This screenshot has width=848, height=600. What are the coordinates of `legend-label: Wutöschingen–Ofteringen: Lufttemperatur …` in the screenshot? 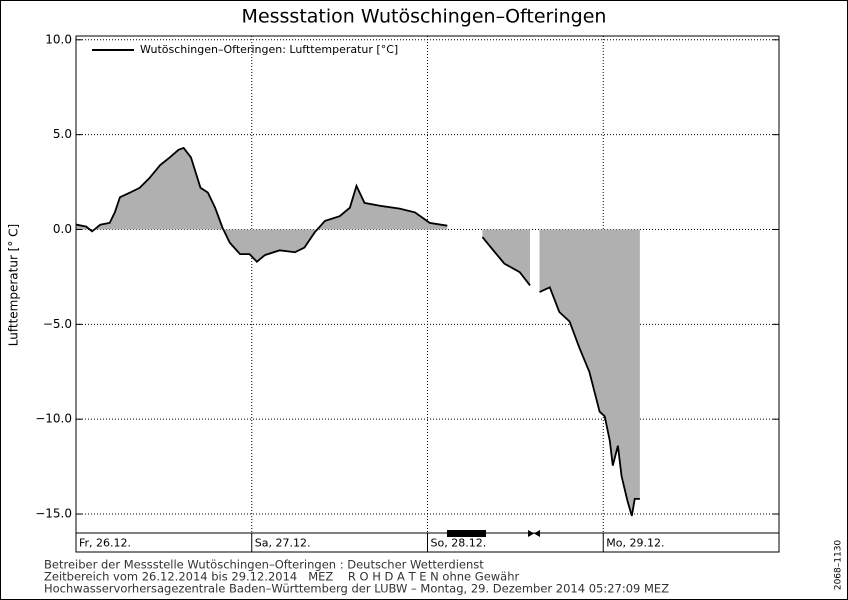 It's located at (269, 49).